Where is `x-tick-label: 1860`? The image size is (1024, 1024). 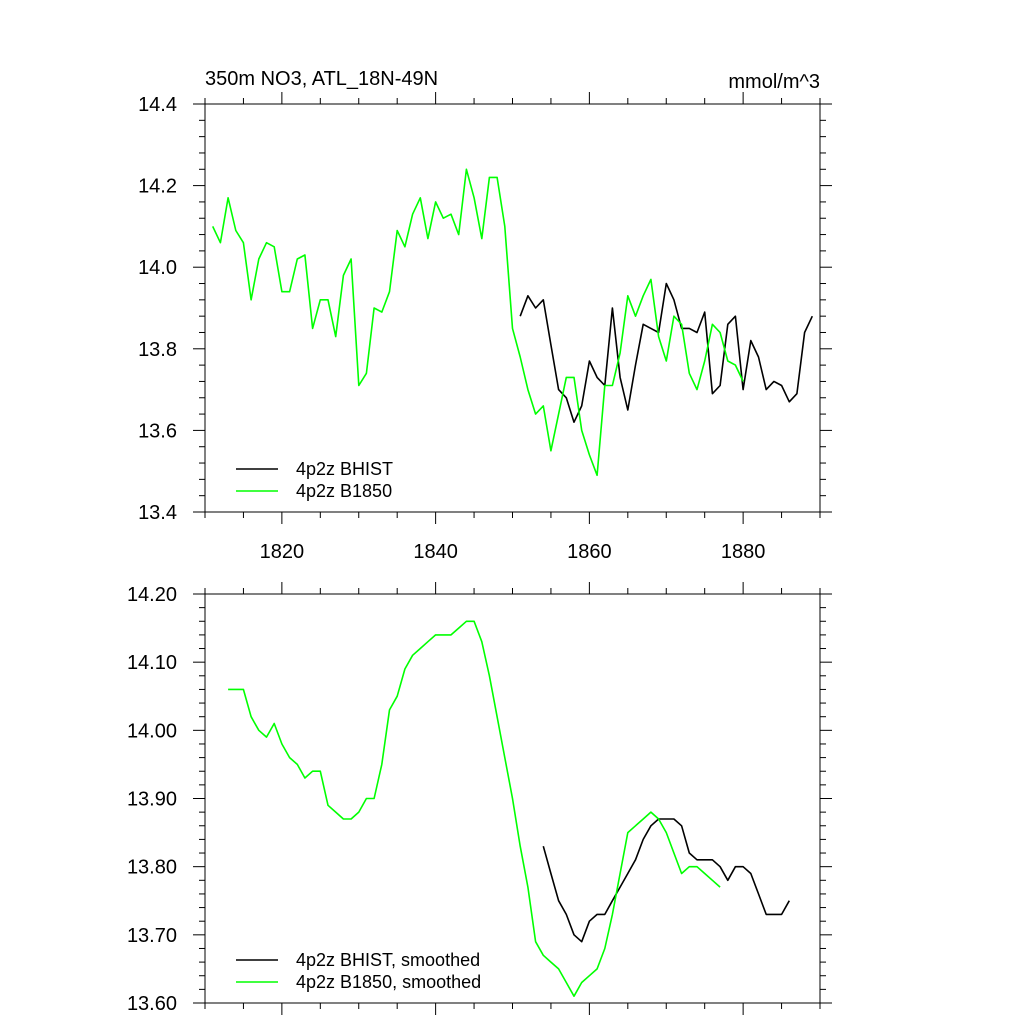 x-tick-label: 1860 is located at coordinates (589, 552).